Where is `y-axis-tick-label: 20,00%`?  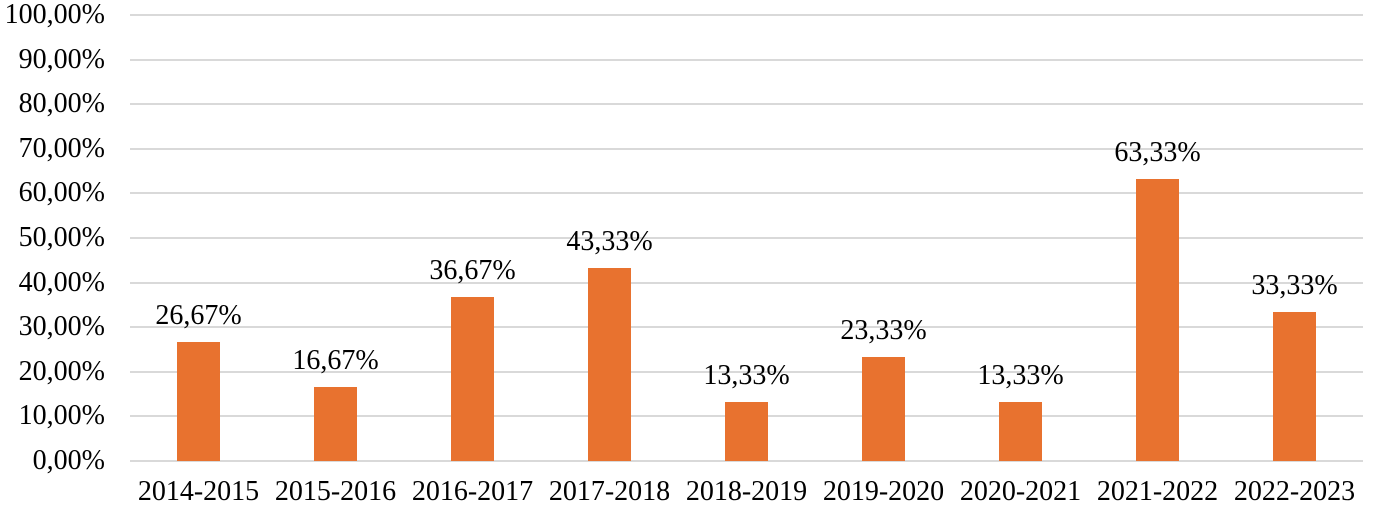 y-axis-tick-label: 20,00% is located at coordinates (61, 371).